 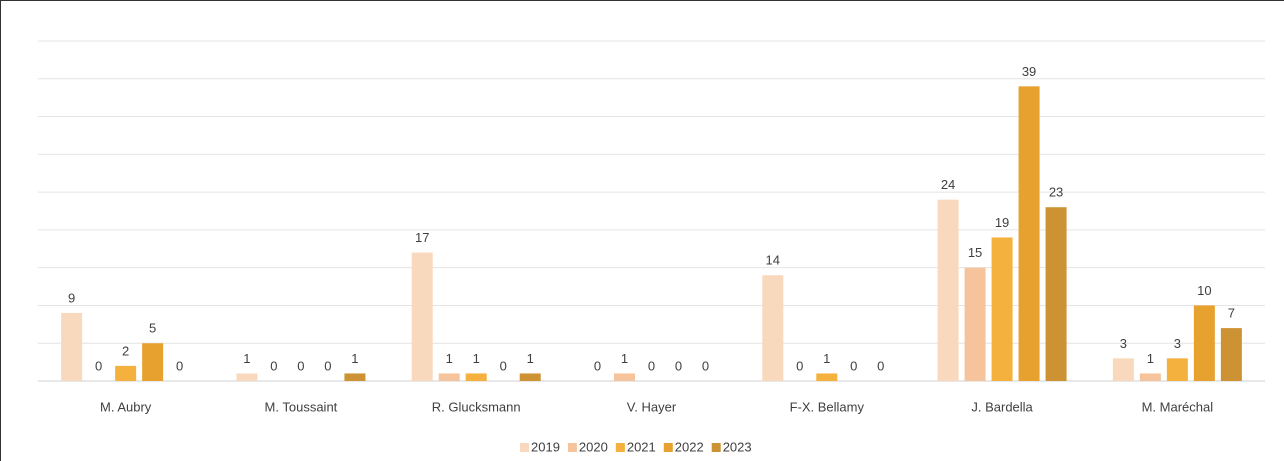 I want to click on data-label: 7, so click(x=1231, y=313).